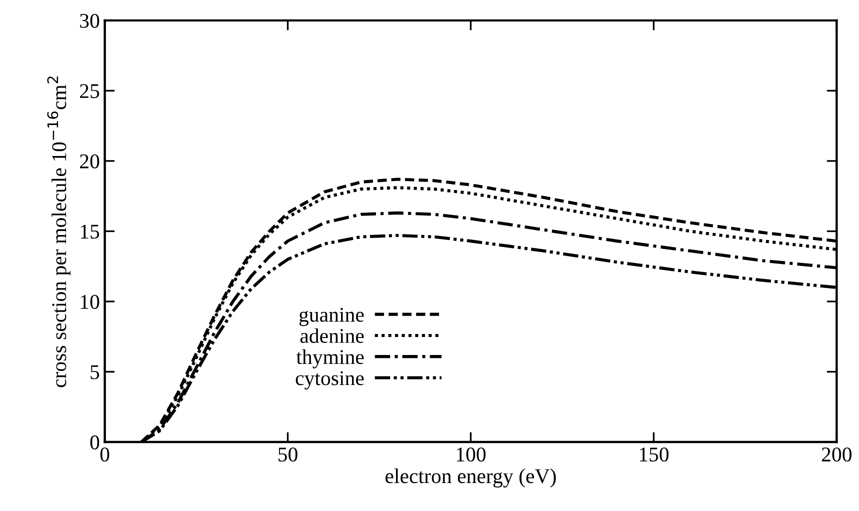 The image size is (859, 511). I want to click on x-tick-label: 150, so click(654, 454).